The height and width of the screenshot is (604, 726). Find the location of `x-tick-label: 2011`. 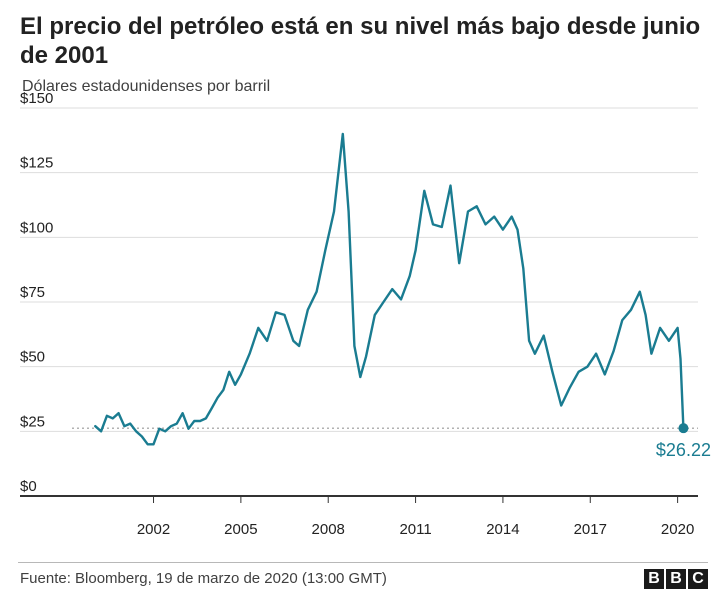

x-tick-label: 2011 is located at coordinates (415, 529).